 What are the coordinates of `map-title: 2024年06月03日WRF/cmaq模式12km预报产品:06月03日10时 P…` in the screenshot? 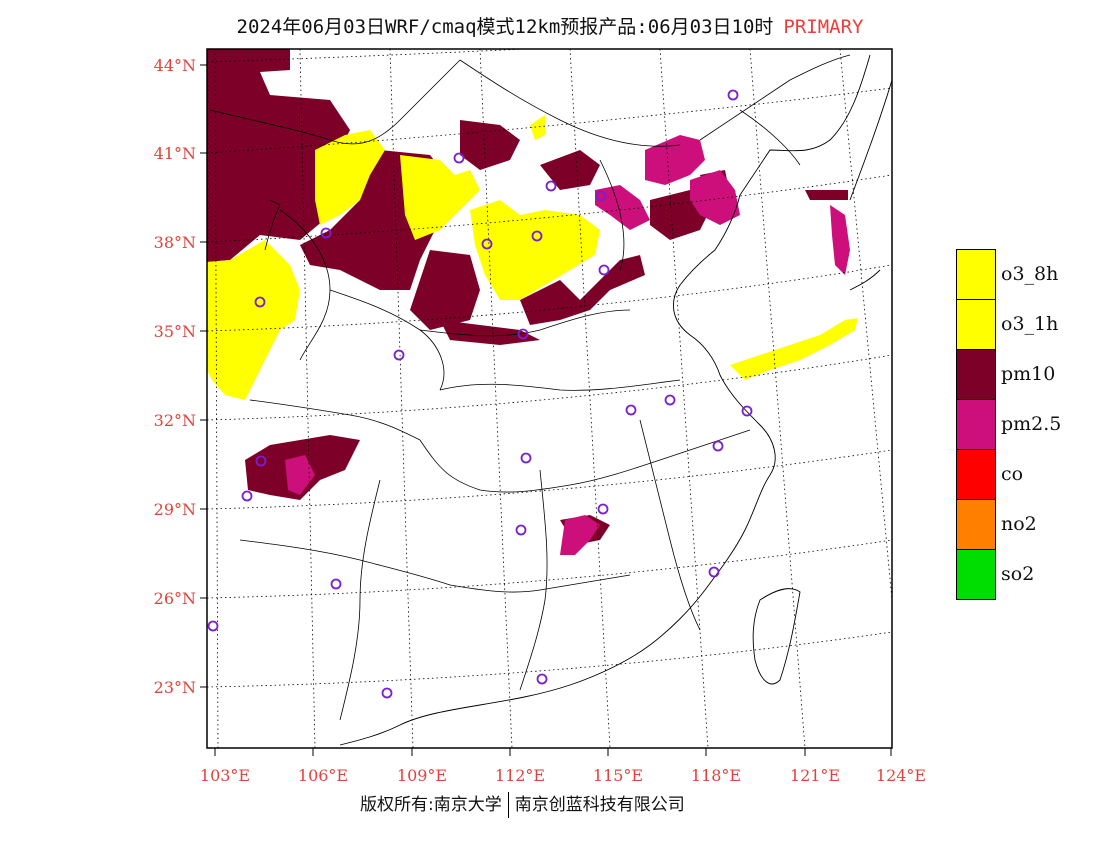 It's located at (550, 25).